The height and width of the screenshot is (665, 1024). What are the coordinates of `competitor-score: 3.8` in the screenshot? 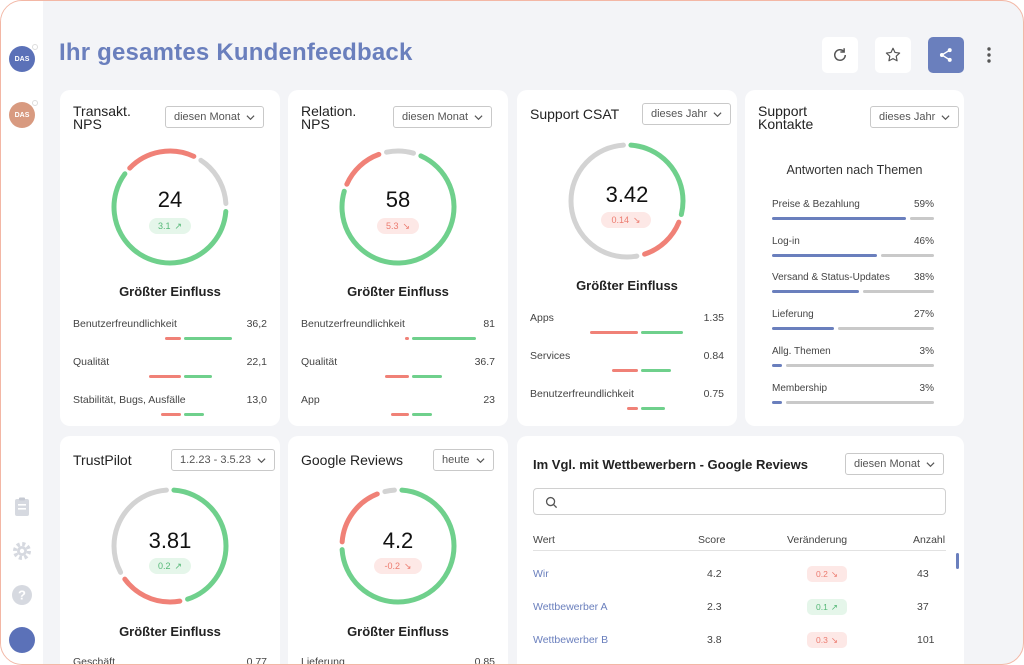 It's located at (714, 640).